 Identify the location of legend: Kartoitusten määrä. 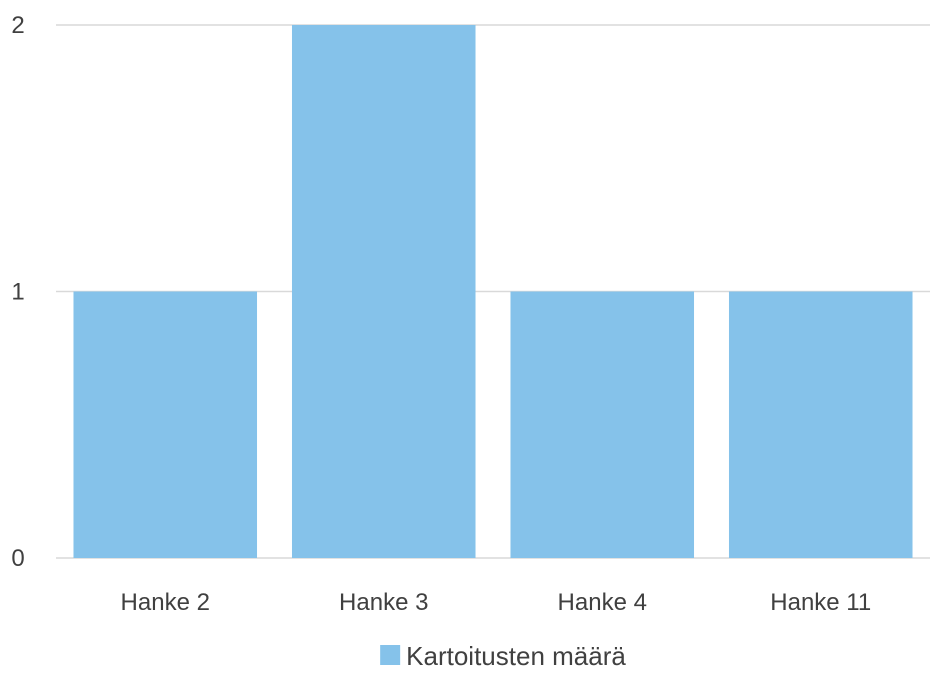
(503, 656).